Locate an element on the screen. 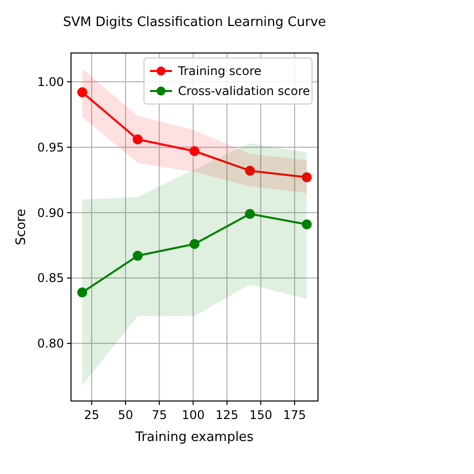 The height and width of the screenshot is (474, 474). y-tick-label: 0.80 is located at coordinates (50, 343).